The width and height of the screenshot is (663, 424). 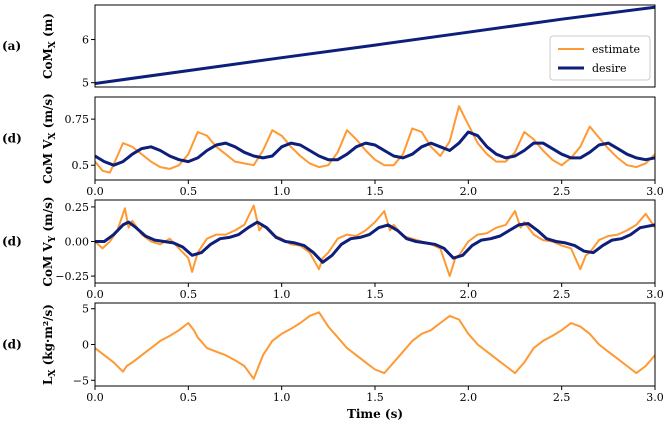 What do you see at coordinates (49, 46) in the screenshot?
I see `y-axis-label: CoMX (m)` at bounding box center [49, 46].